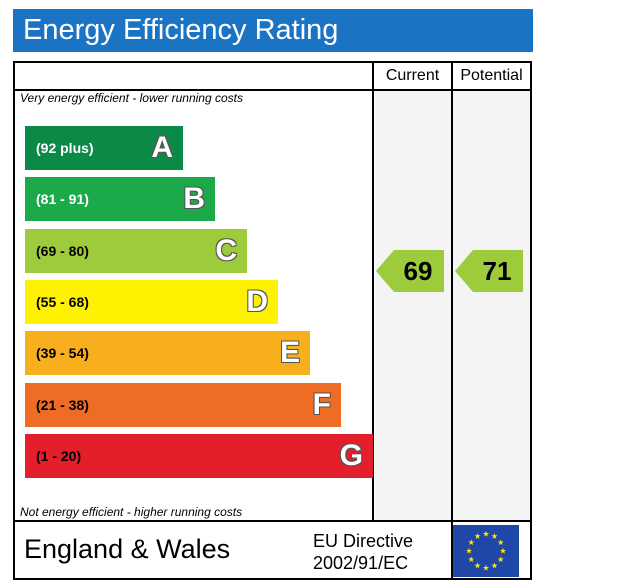 The image size is (630, 587). Describe the element at coordinates (62, 199) in the screenshot. I see `band-range-label: (81 - 91)` at that location.